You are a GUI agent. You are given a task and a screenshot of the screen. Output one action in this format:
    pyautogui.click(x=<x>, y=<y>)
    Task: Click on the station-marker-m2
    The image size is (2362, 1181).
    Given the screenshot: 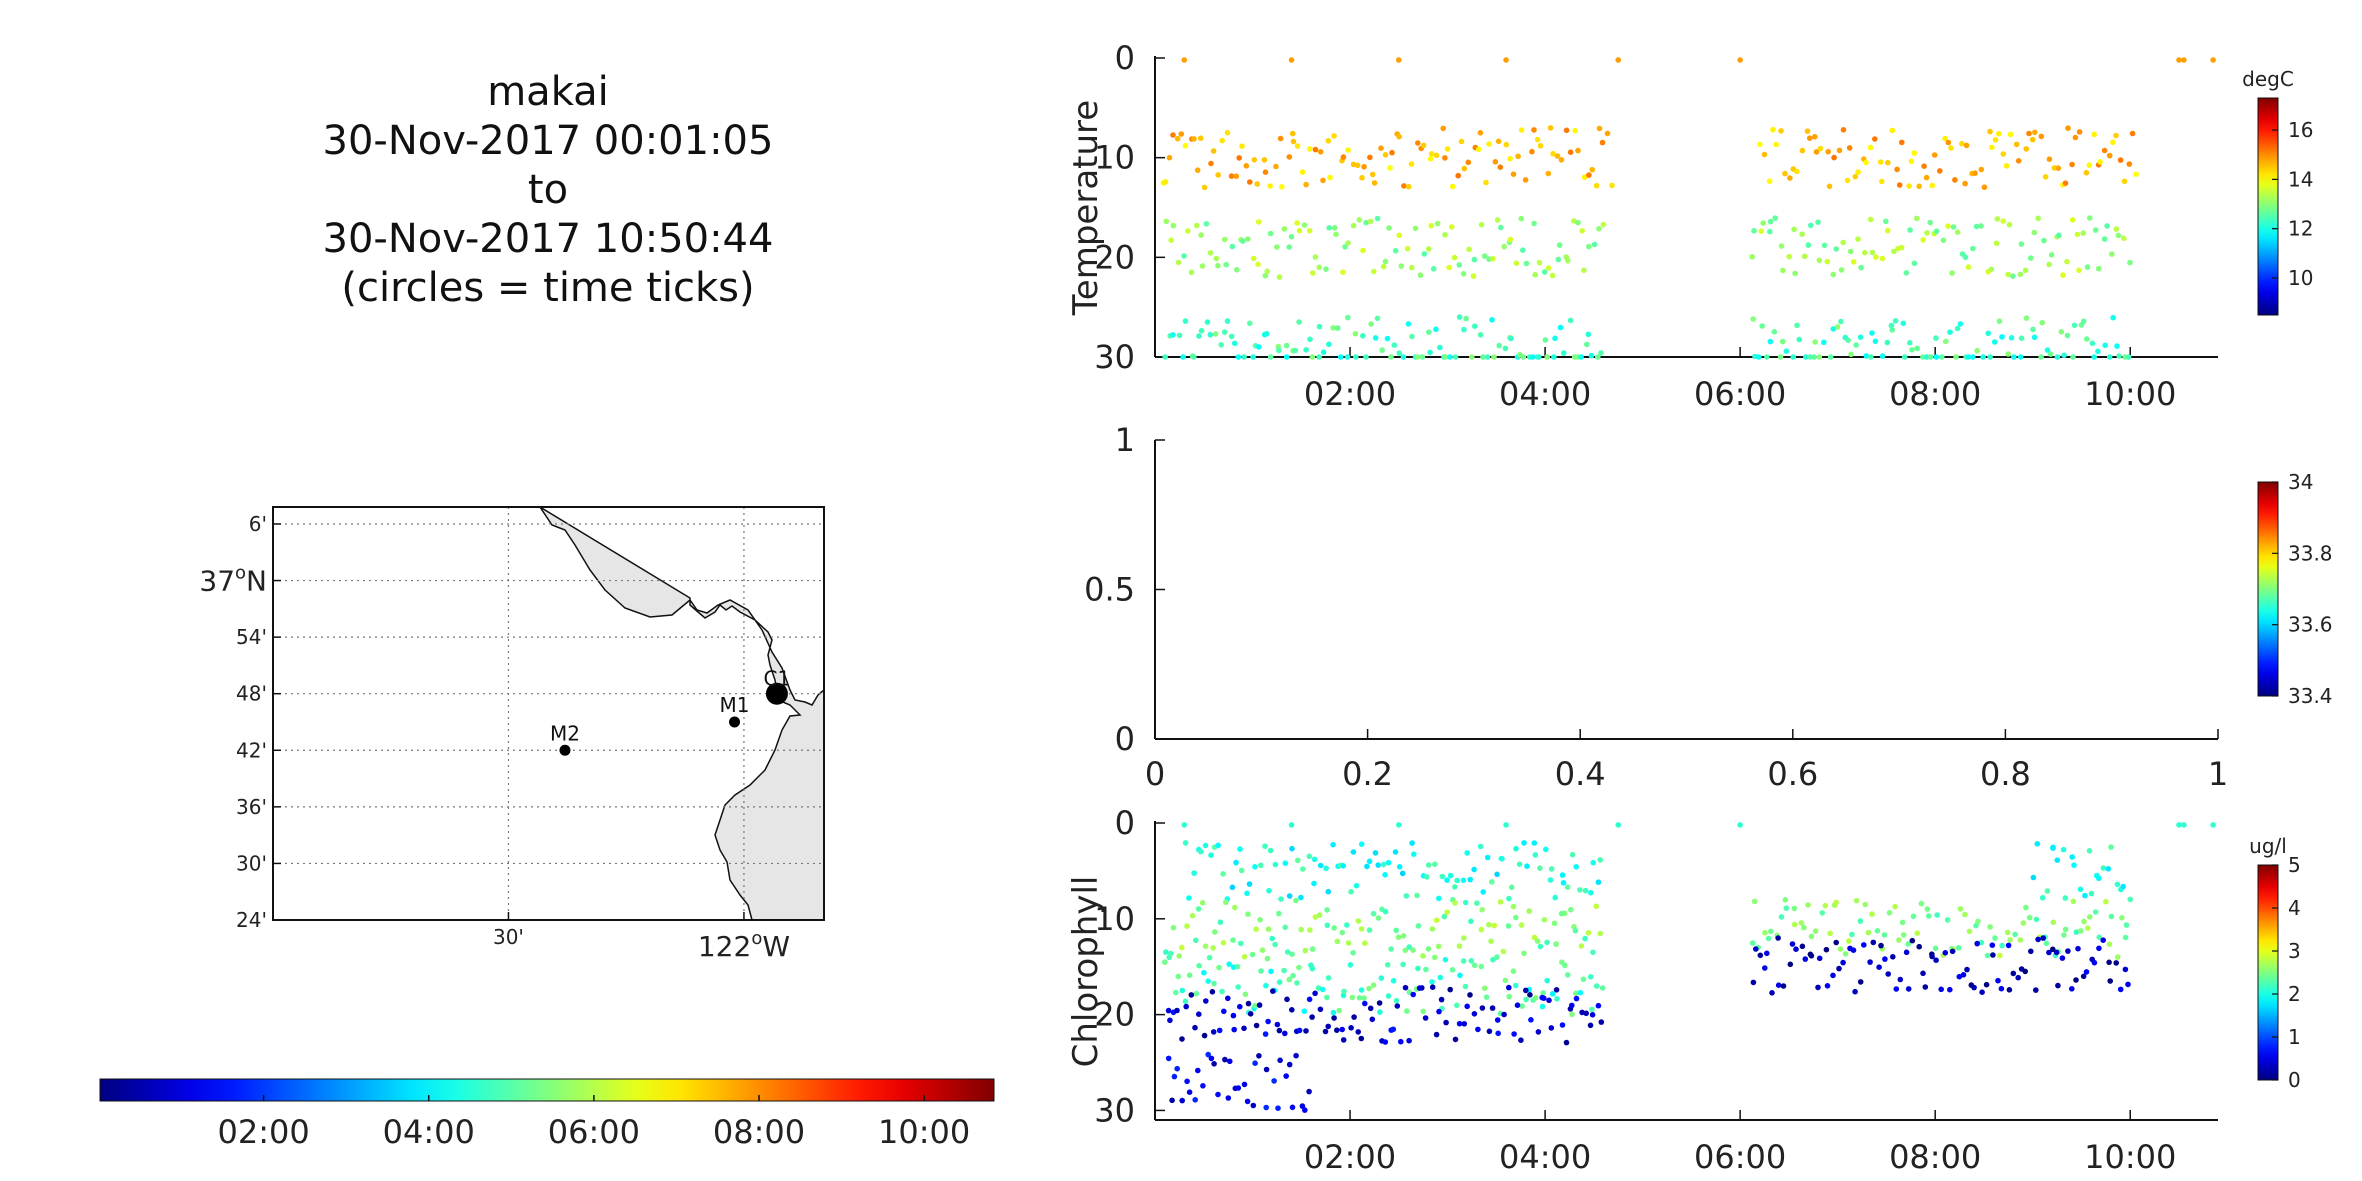 What is the action you would take?
    pyautogui.click(x=565, y=750)
    